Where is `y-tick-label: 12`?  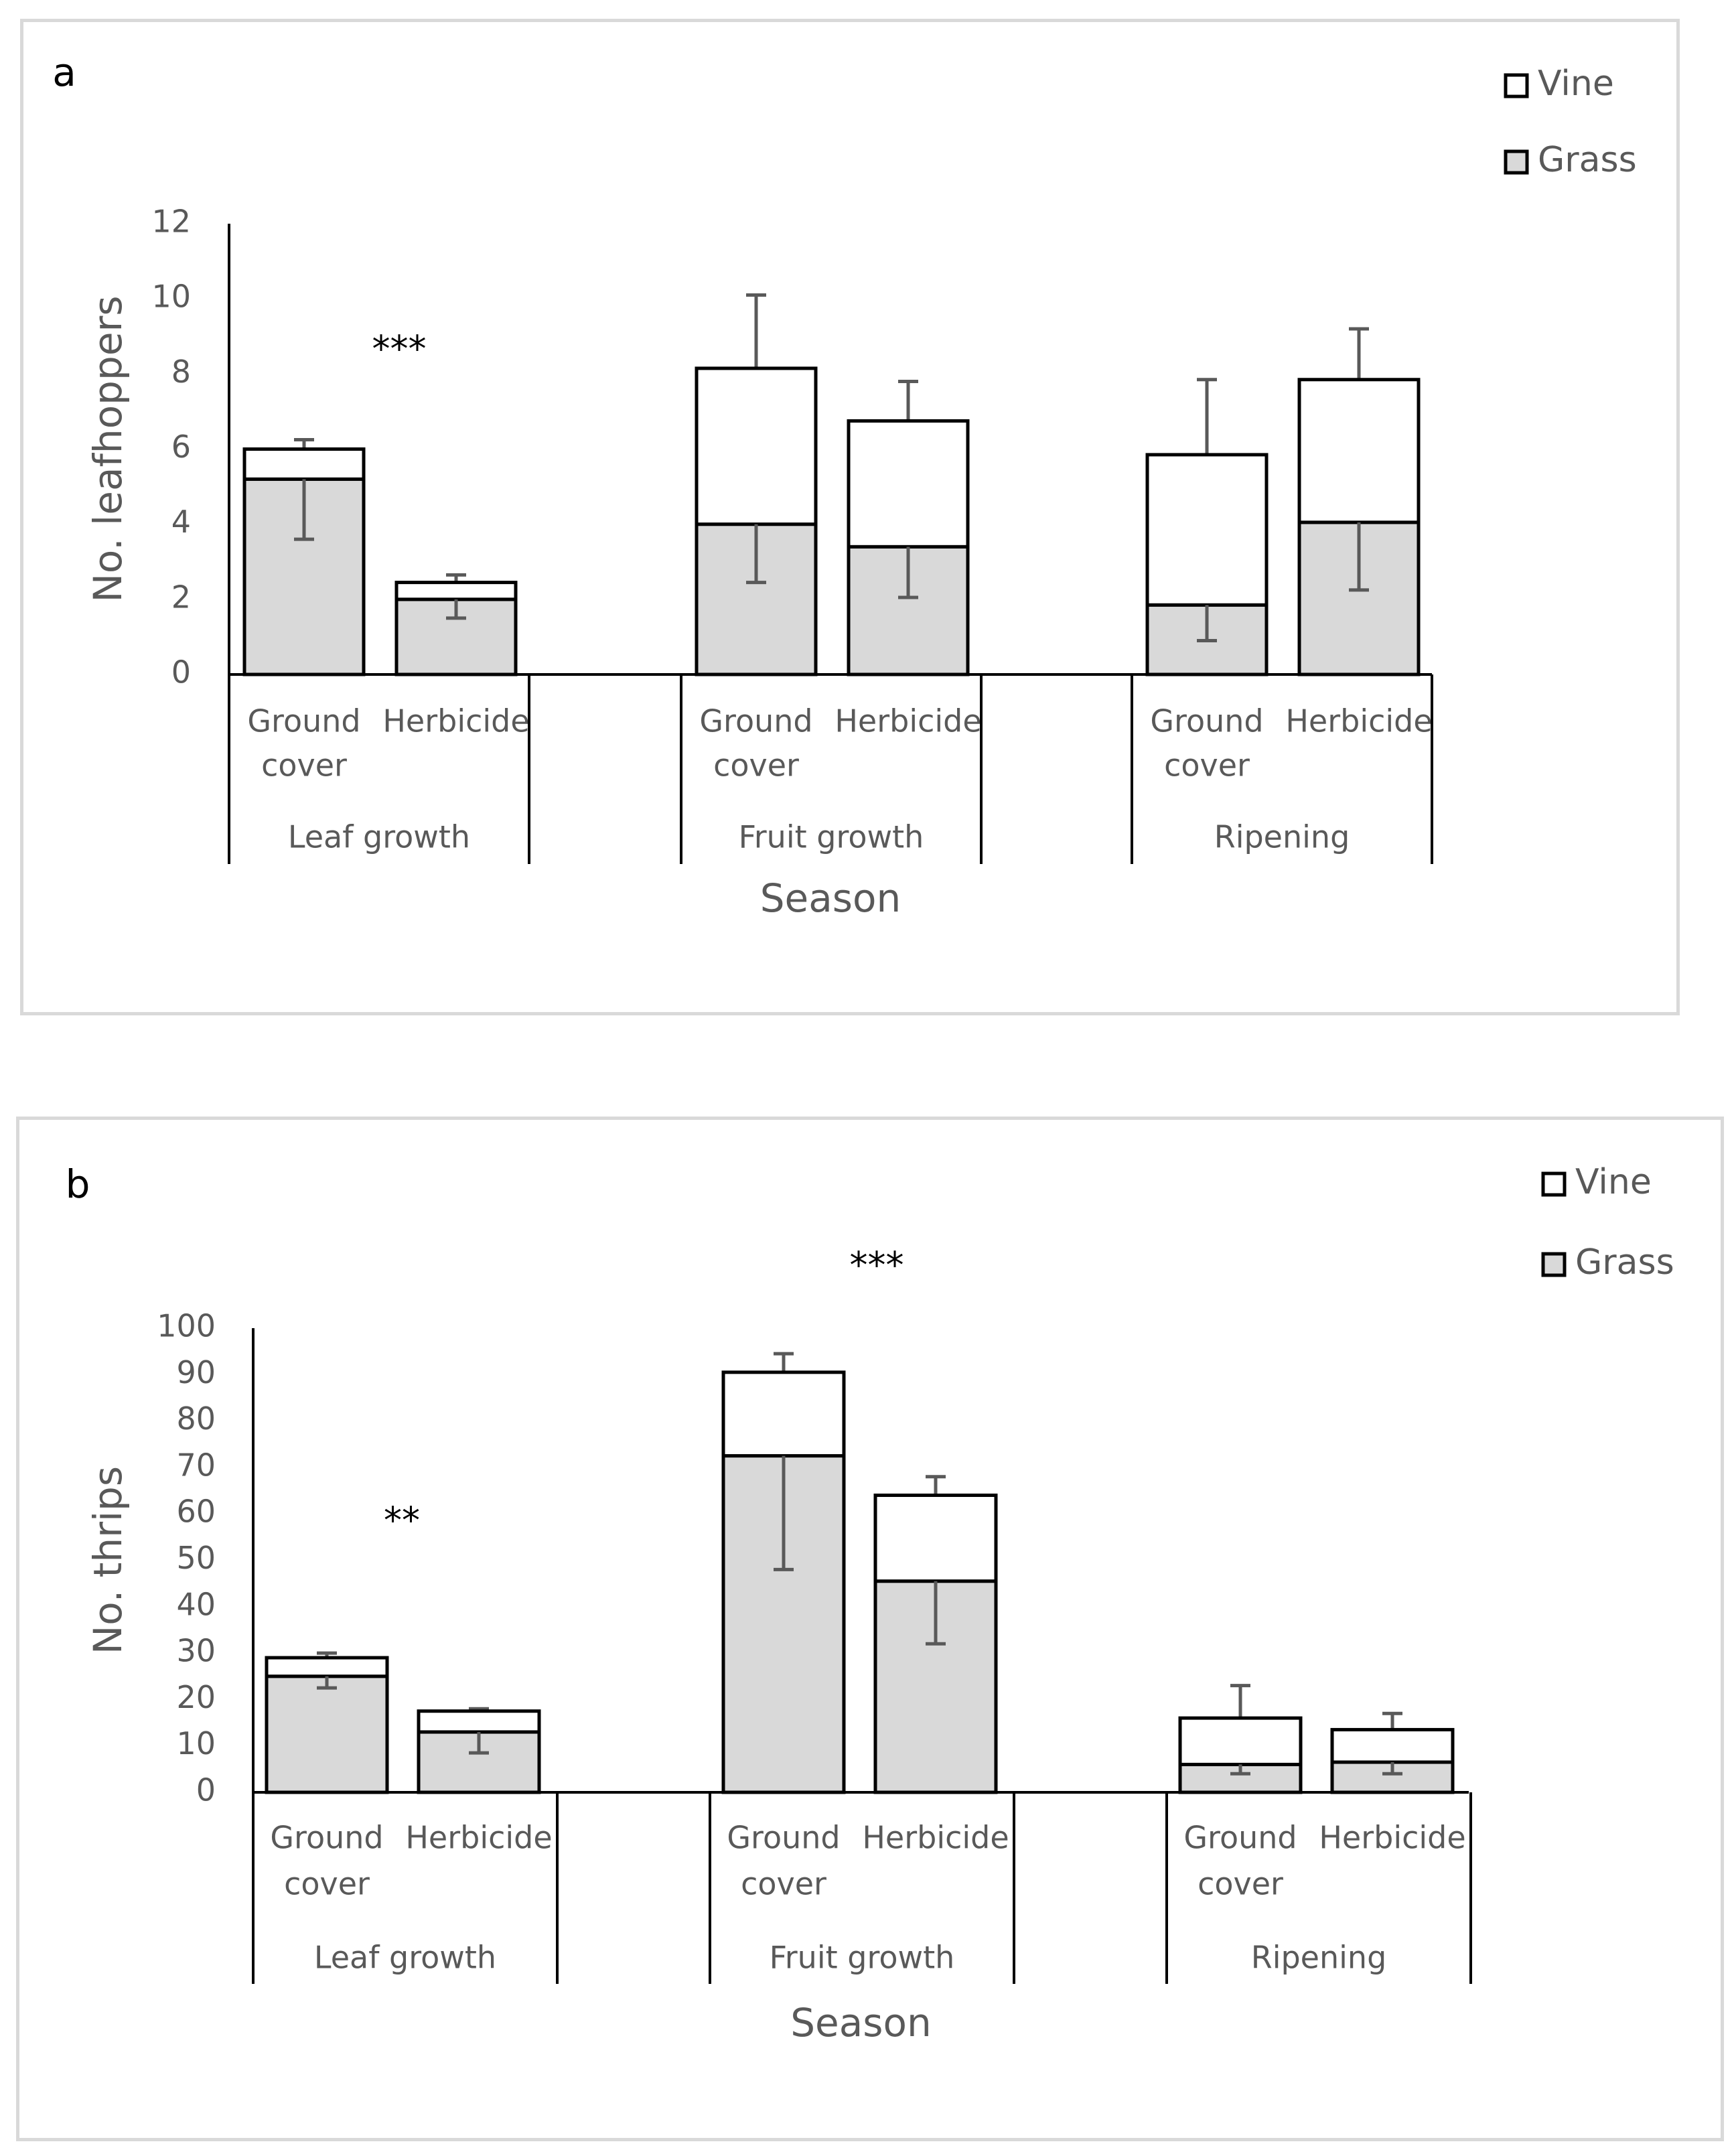
y-tick-label: 12 is located at coordinates (171, 222).